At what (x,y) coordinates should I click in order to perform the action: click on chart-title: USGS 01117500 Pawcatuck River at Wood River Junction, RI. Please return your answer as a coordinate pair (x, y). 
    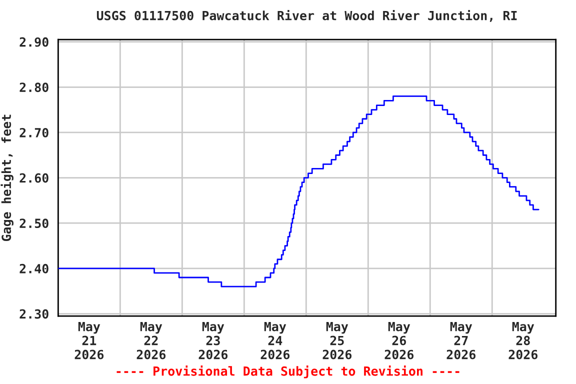
    Looking at the image, I should click on (306, 16).